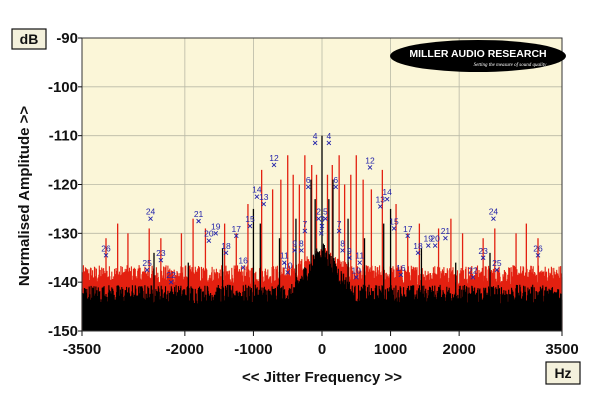  Describe the element at coordinates (339, 224) in the screenshot. I see `peak-label-9: 7` at that location.